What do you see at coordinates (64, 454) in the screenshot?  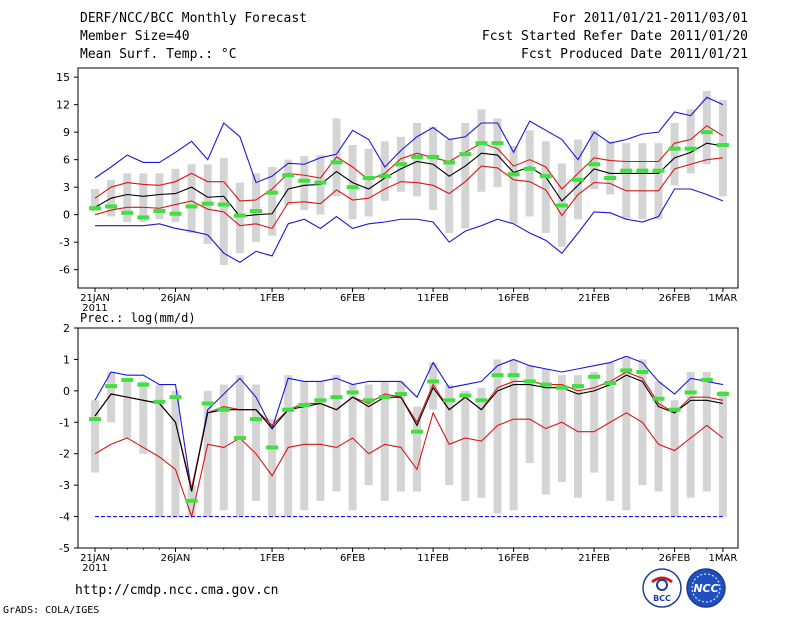 I see `y-tick-label: -2` at bounding box center [64, 454].